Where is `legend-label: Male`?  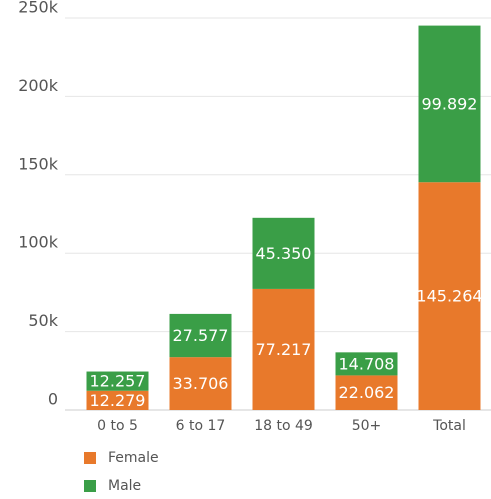 legend-label: Male is located at coordinates (124, 486).